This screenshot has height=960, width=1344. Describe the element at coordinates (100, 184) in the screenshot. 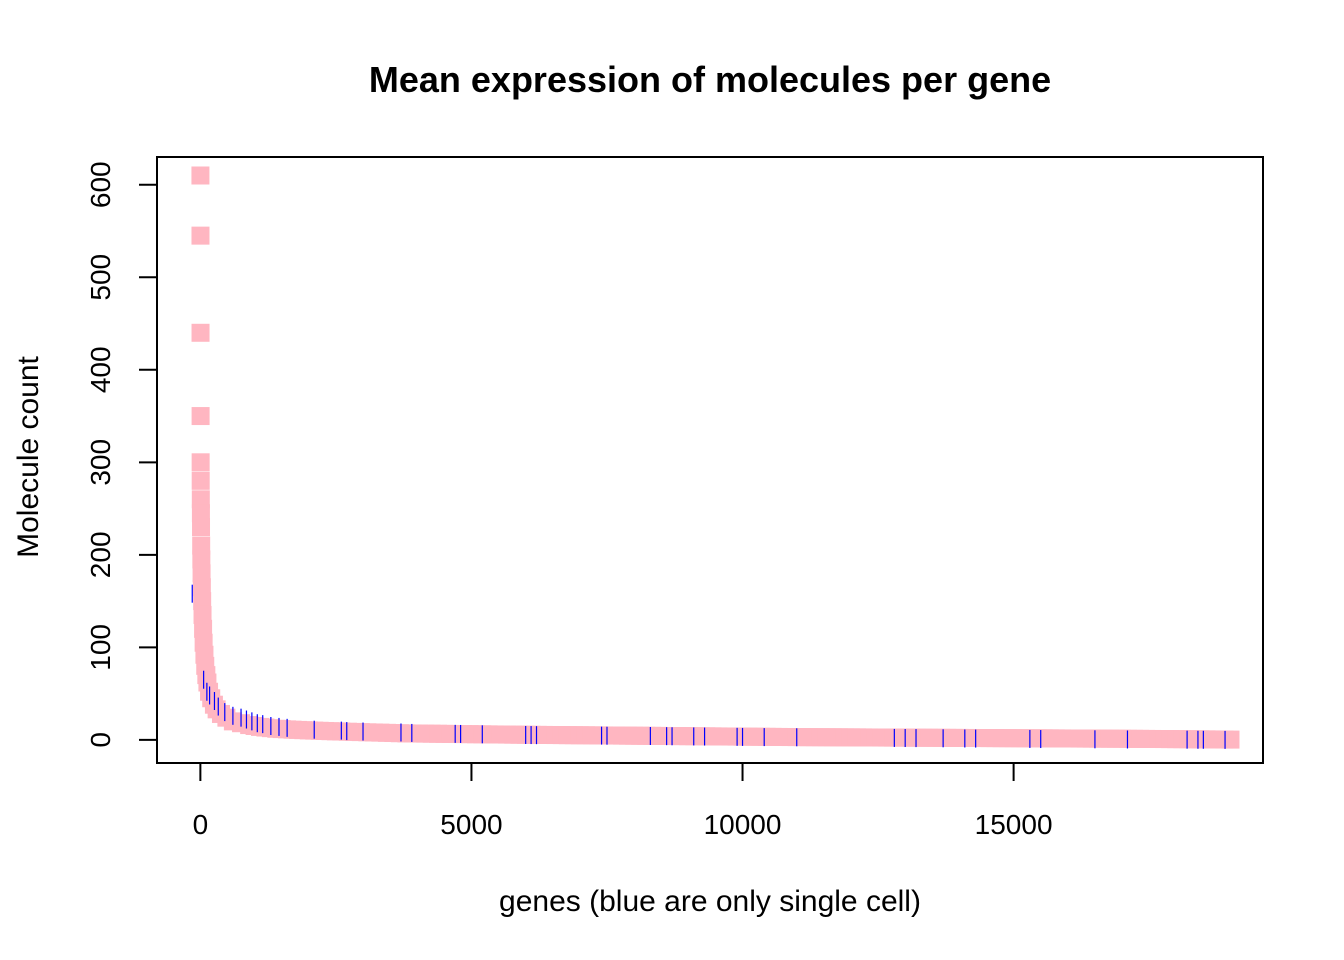

I see `y-tick-label: 600` at that location.